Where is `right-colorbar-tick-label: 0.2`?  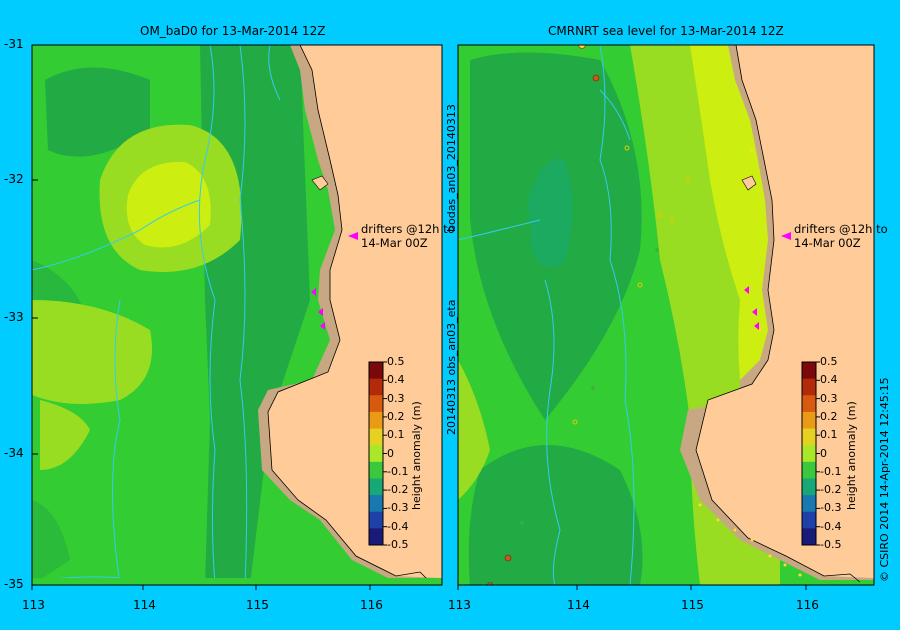 right-colorbar-tick-label: 0.2 is located at coordinates (829, 416).